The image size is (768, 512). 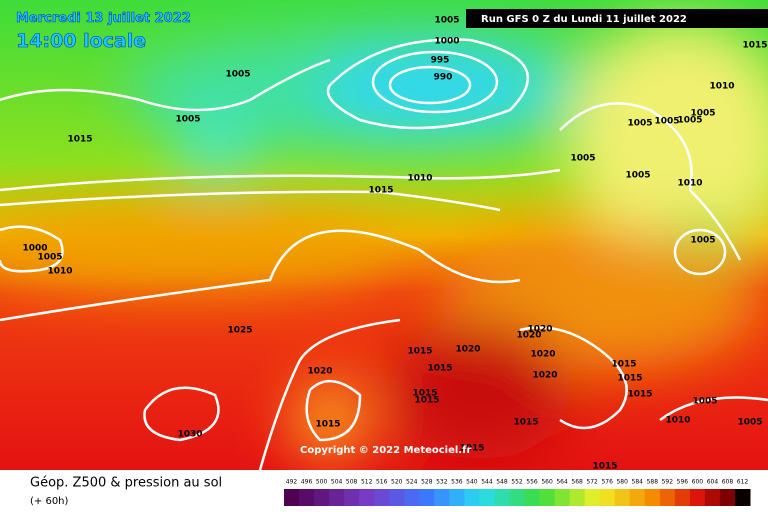 I want to click on scale-label: 512, so click(x=367, y=482).